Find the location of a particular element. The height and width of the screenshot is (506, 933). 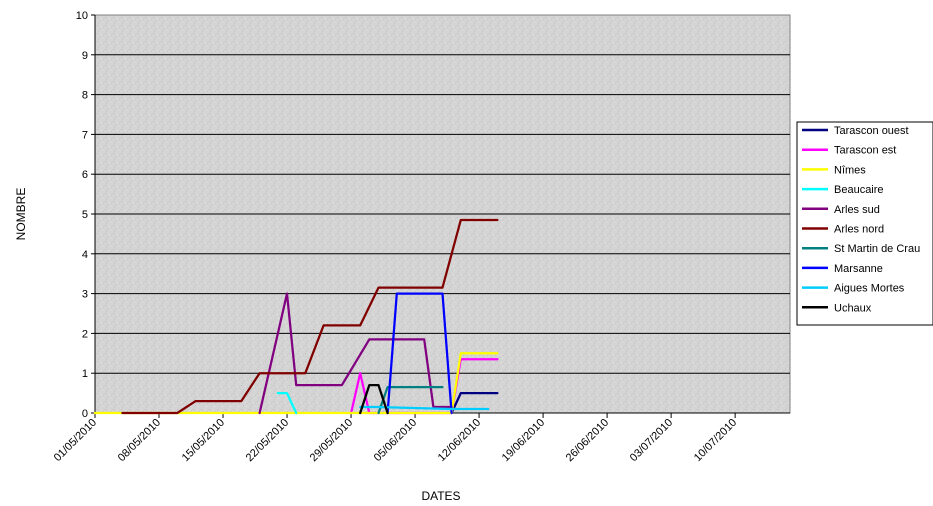

legend-label: Tarascon est is located at coordinates (865, 151).